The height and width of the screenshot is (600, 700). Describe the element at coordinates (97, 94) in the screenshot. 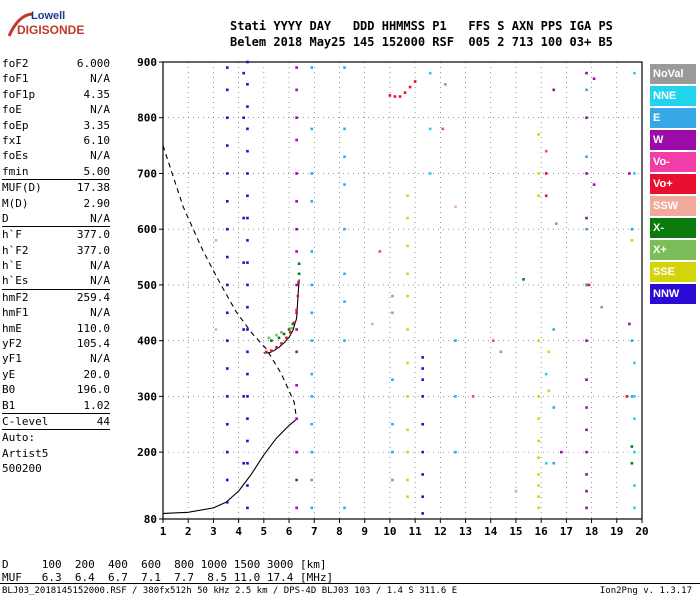

I see `param-value: 4.35` at that location.